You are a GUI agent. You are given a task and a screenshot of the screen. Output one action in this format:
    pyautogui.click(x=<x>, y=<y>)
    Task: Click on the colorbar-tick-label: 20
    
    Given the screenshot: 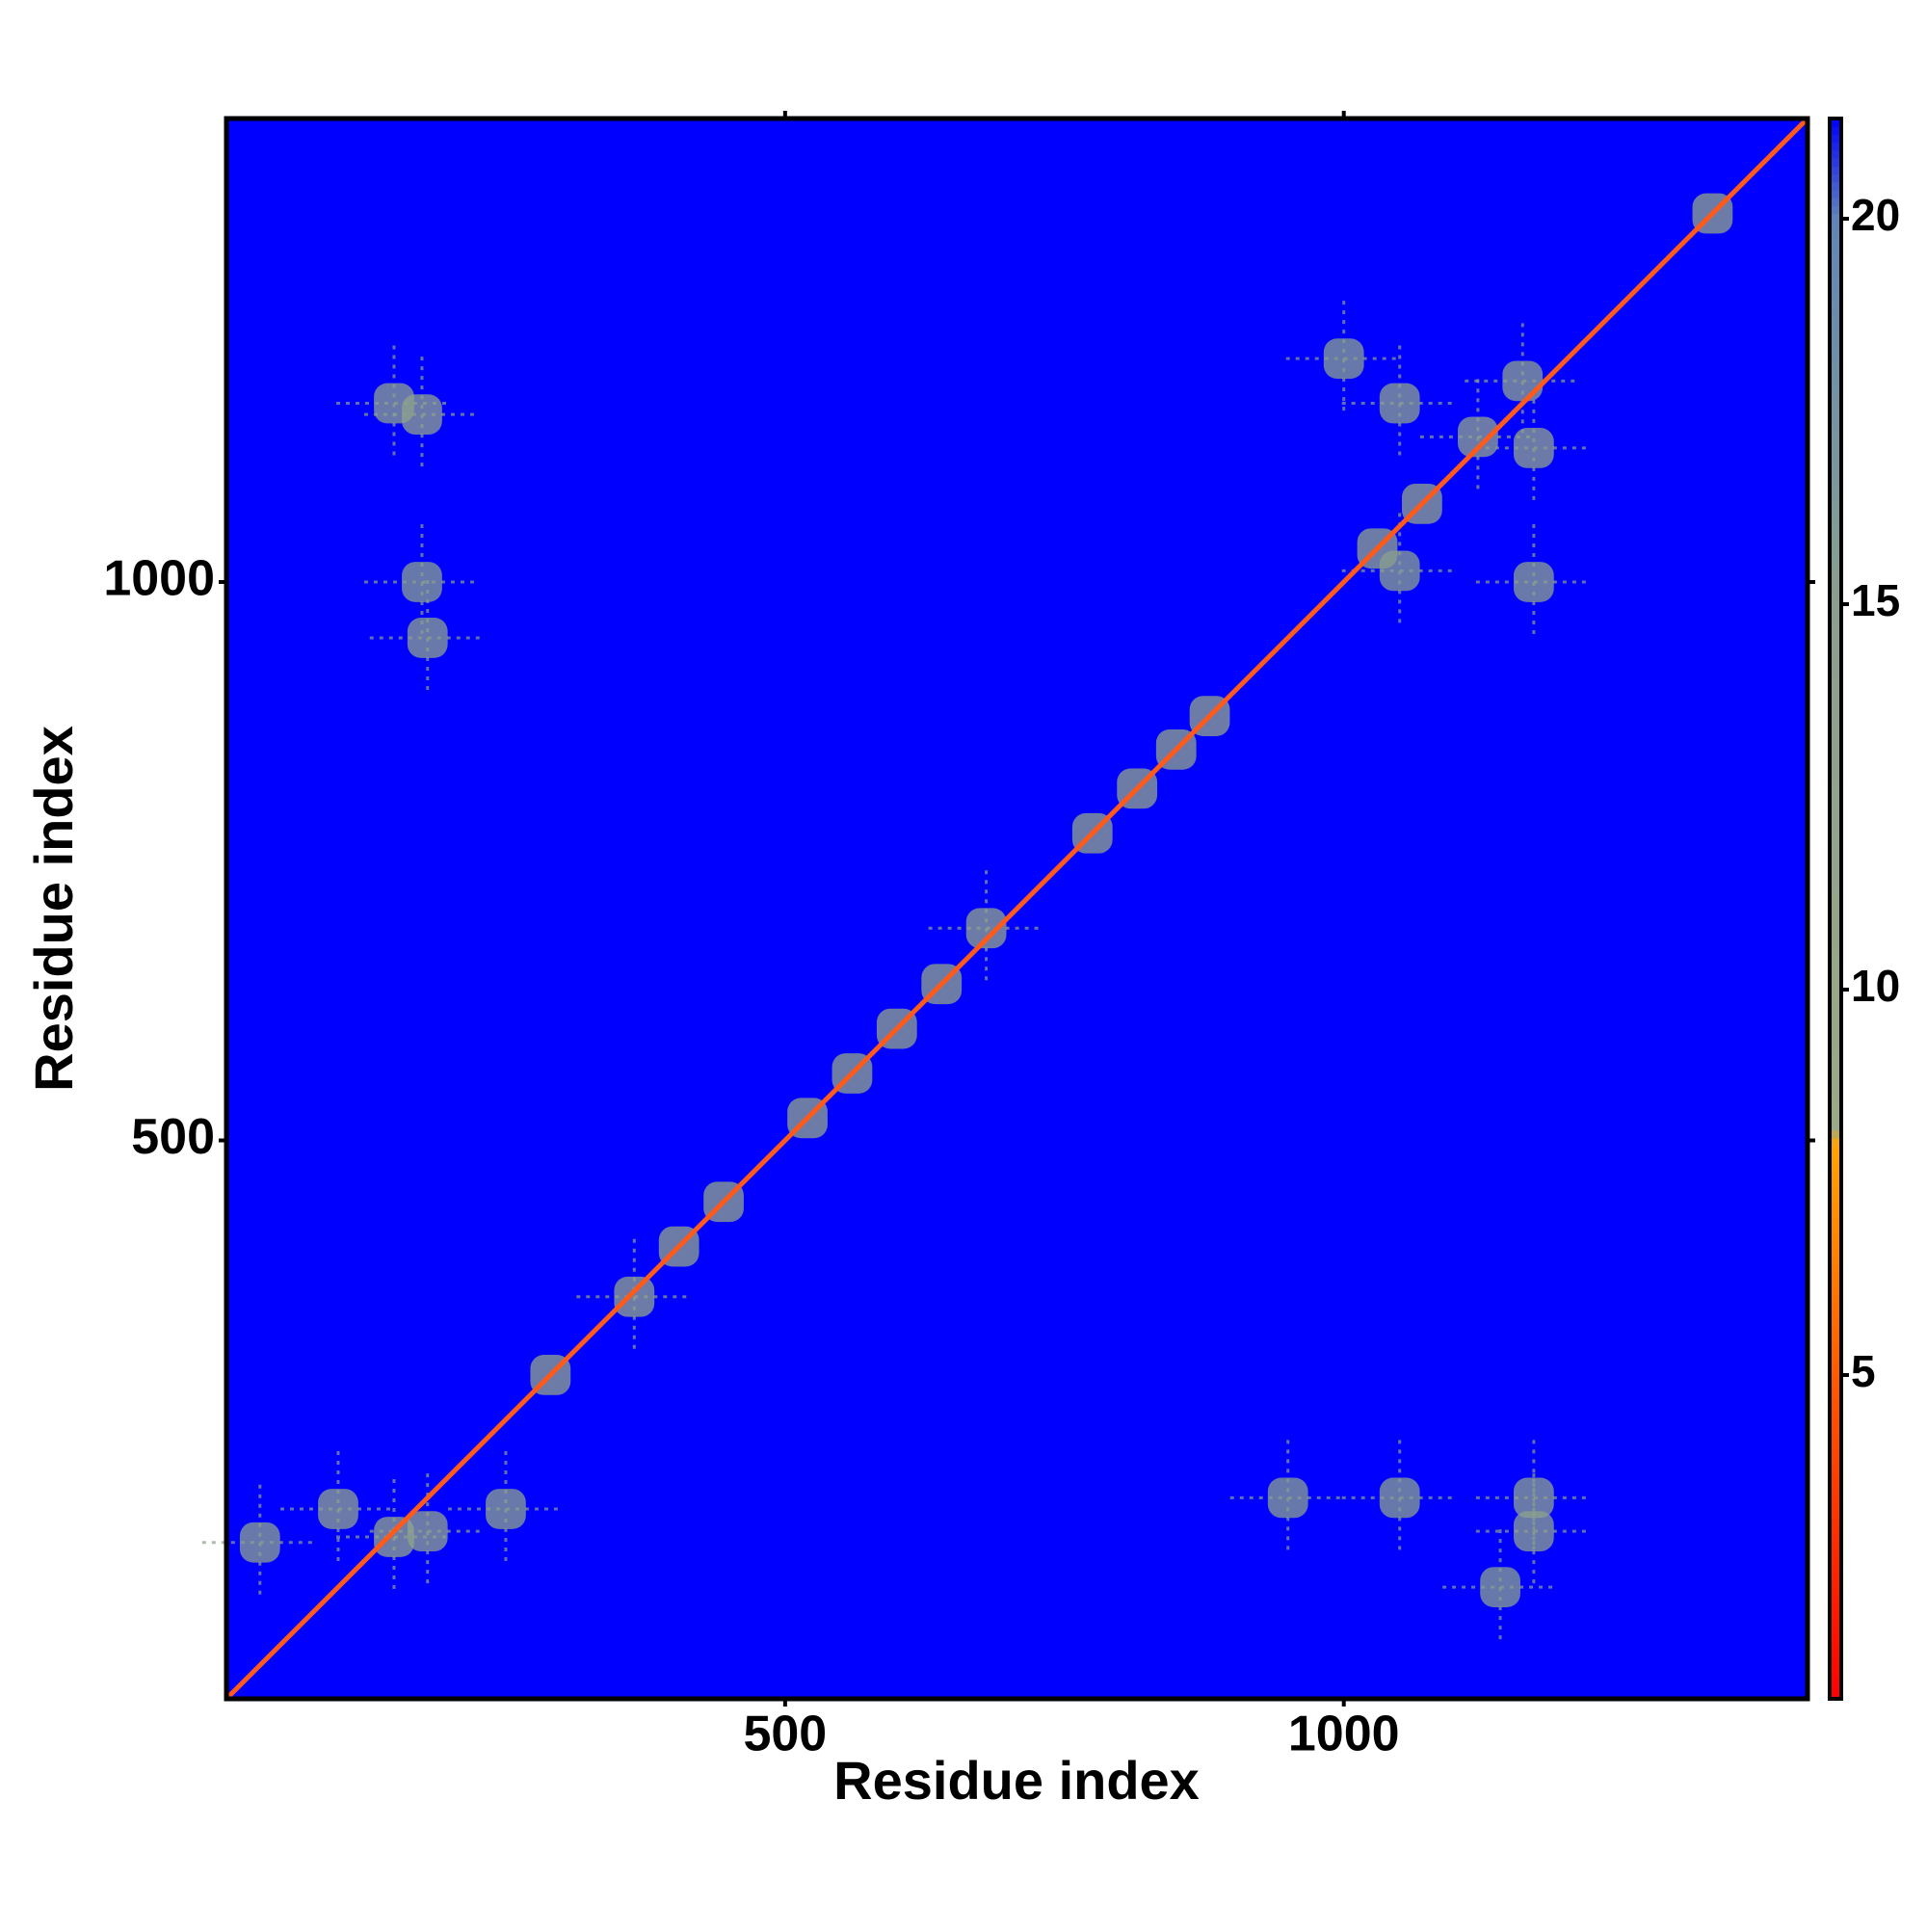 What is the action you would take?
    pyautogui.click(x=1875, y=215)
    